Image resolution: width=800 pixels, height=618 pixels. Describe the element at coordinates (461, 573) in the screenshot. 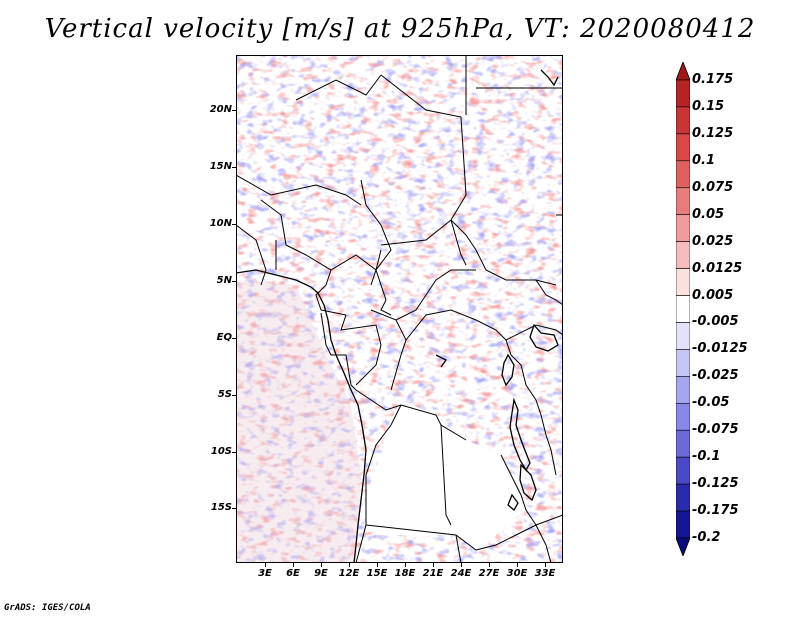

I see `lon-label: 24E` at that location.